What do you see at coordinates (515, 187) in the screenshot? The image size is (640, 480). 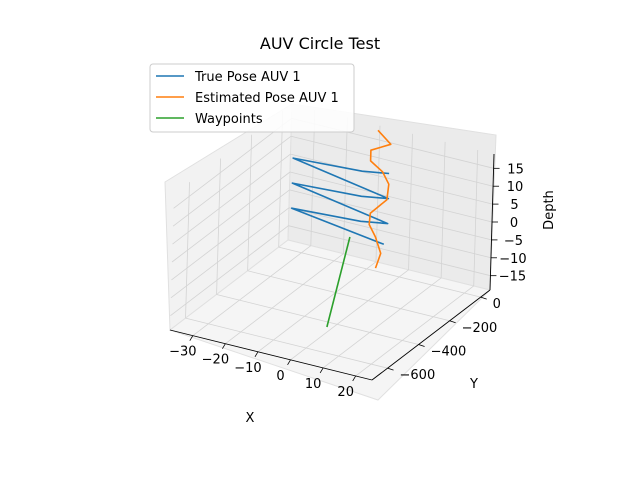 I see `z-tick-label: 10` at bounding box center [515, 187].